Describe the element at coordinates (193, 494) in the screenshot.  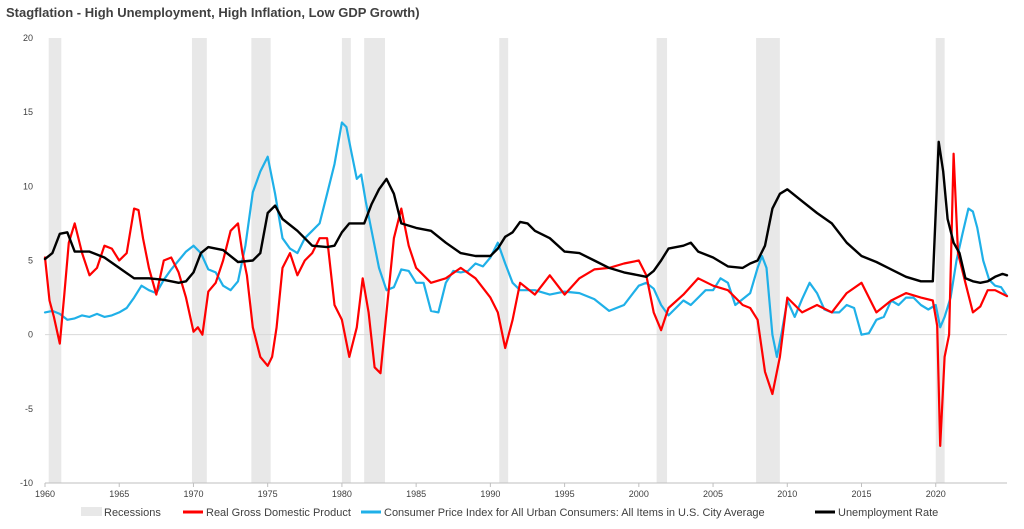
I see `x-tick-label: 1970` at that location.